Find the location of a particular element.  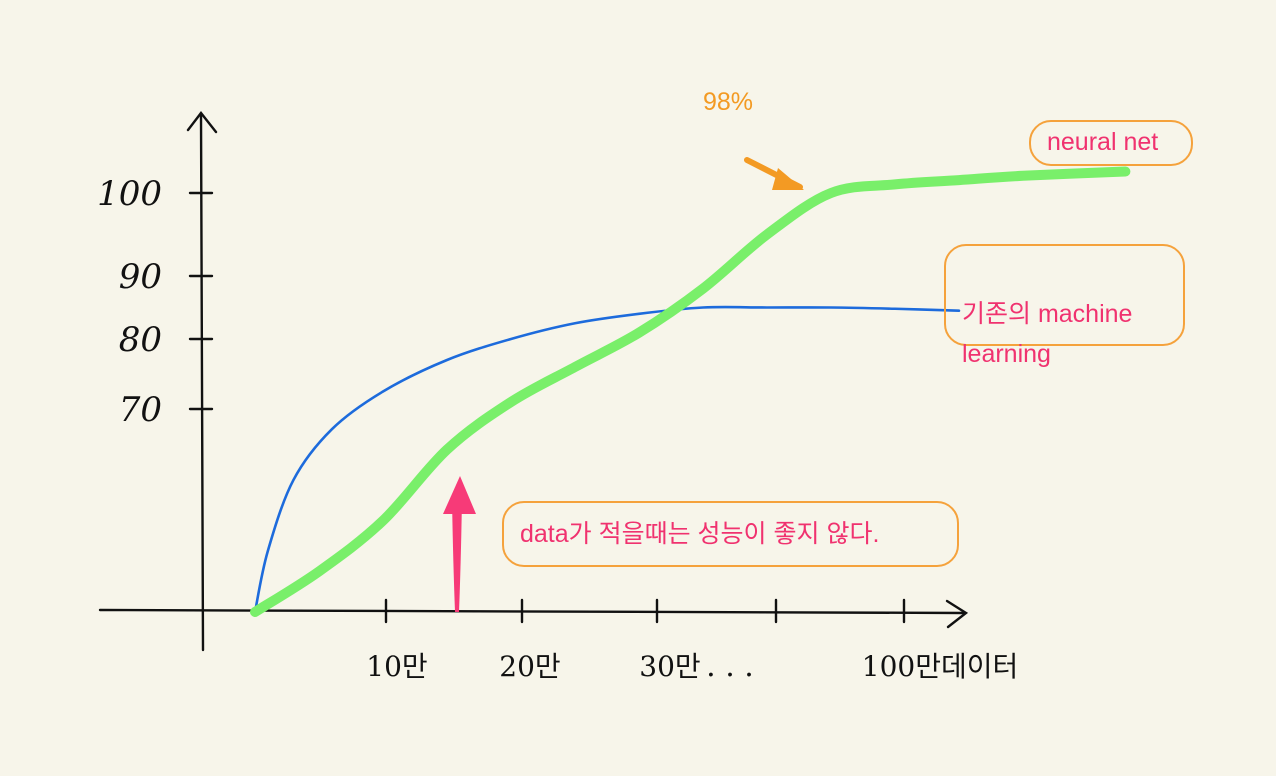

low-data-arrowhead is located at coordinates (459, 495).